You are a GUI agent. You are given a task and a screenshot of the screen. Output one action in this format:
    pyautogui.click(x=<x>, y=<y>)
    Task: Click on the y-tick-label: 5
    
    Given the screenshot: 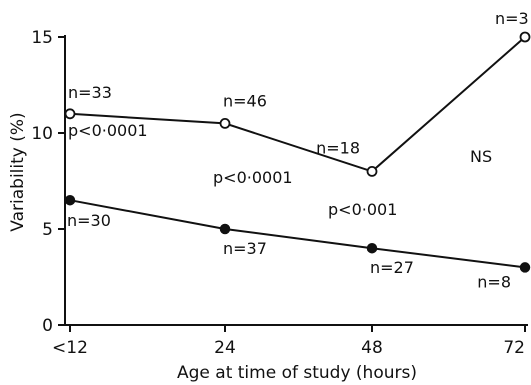 What is the action you would take?
    pyautogui.click(x=47, y=230)
    